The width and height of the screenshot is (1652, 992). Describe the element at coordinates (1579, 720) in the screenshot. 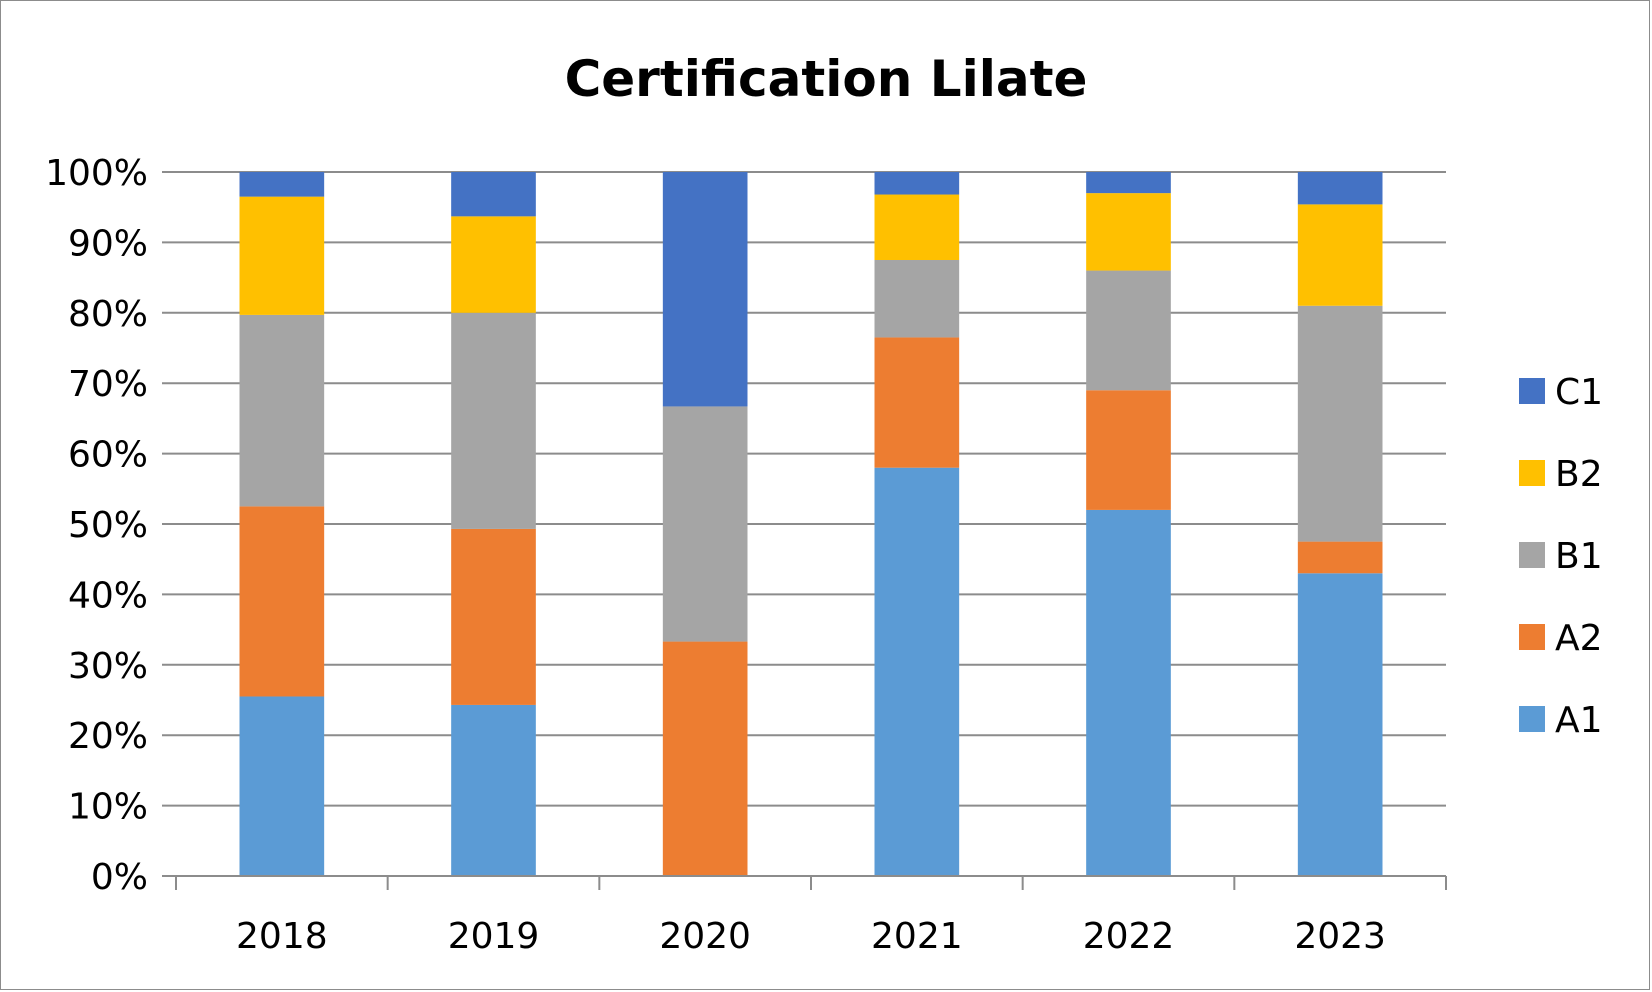

I see `legend-label-a1: A1` at that location.